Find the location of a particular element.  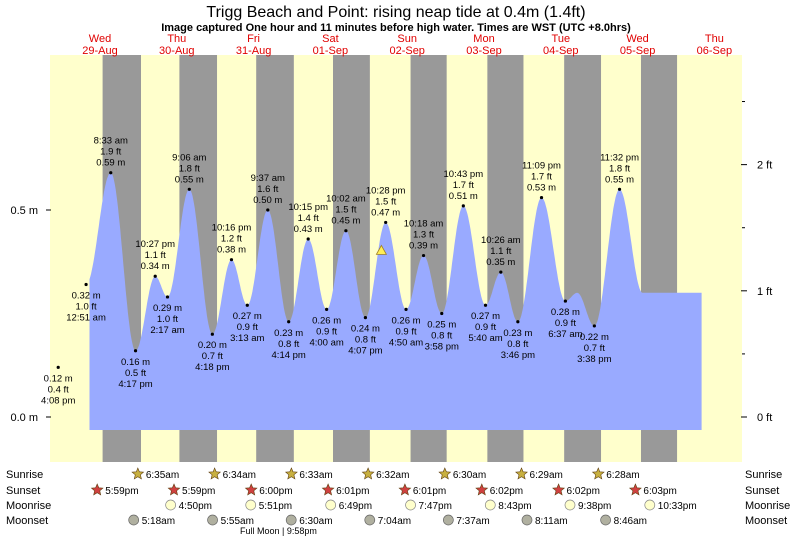

row-label-left: Sunset is located at coordinates (23, 491).